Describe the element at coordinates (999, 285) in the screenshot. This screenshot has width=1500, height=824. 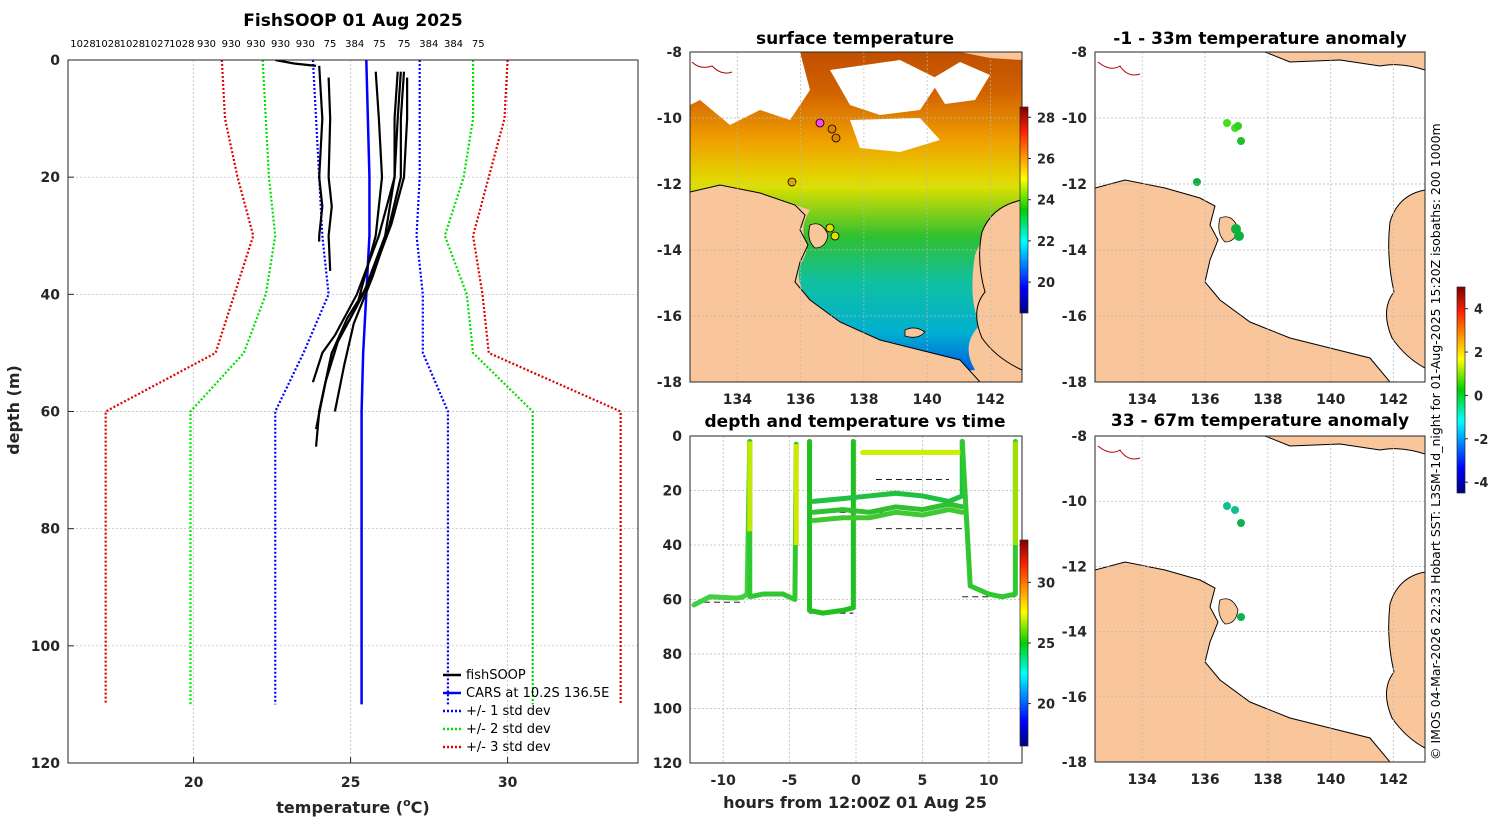
I see `sst-cape-york` at that location.